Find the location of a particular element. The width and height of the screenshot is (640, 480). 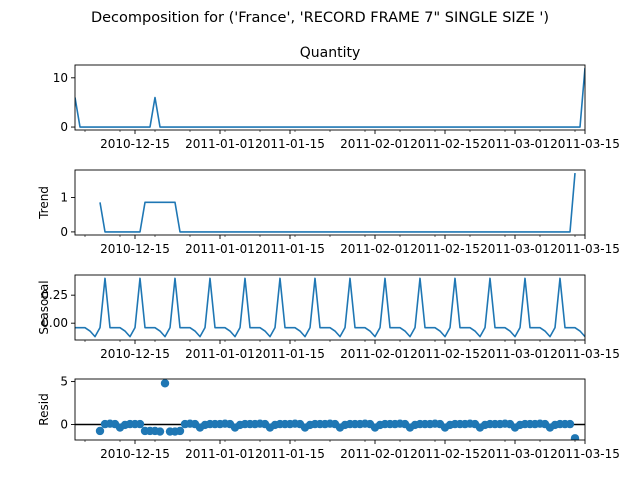

y-tick-label: 5 is located at coordinates (64, 382).